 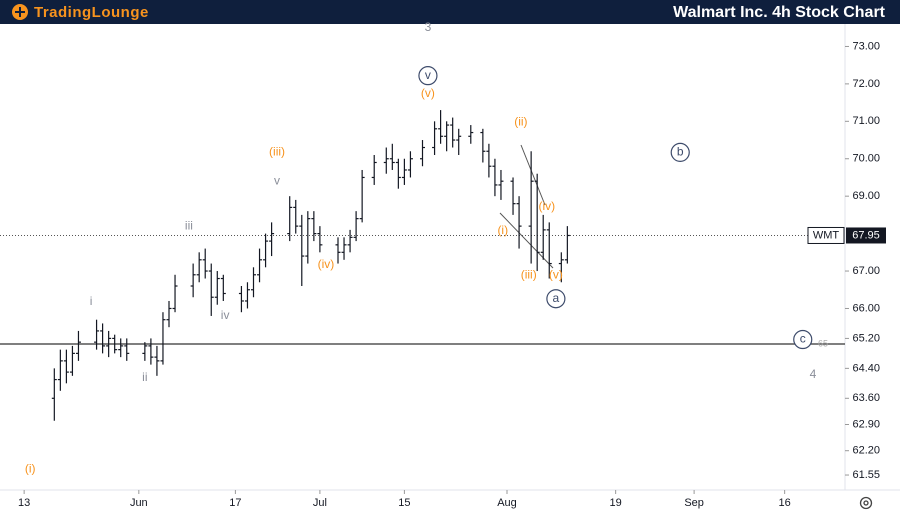 What do you see at coordinates (428, 27) in the screenshot?
I see `wave-label: 3` at bounding box center [428, 27].